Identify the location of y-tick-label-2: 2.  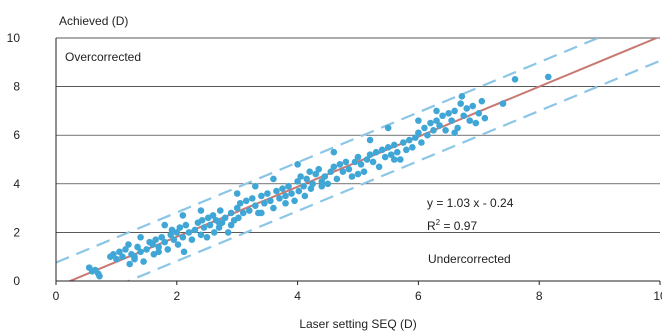
(16, 232).